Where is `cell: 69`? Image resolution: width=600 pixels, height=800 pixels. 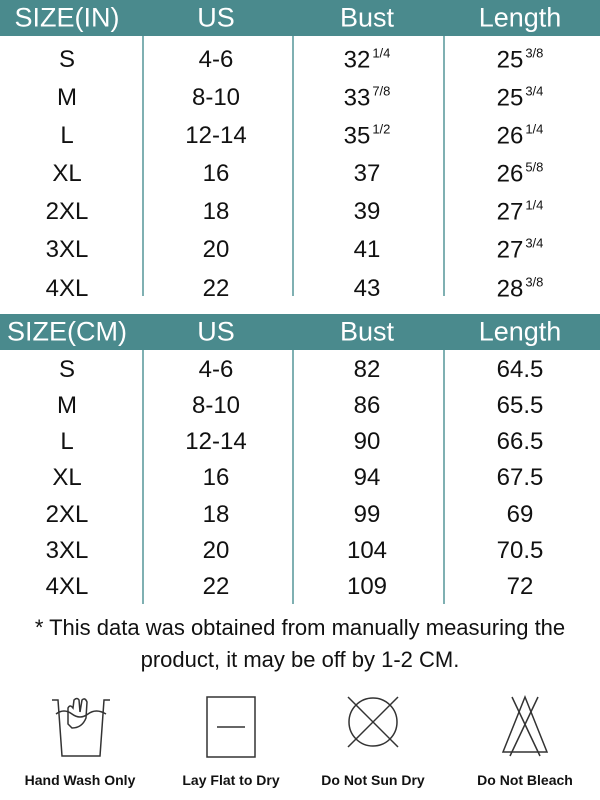
cell: 69 is located at coordinates (520, 514).